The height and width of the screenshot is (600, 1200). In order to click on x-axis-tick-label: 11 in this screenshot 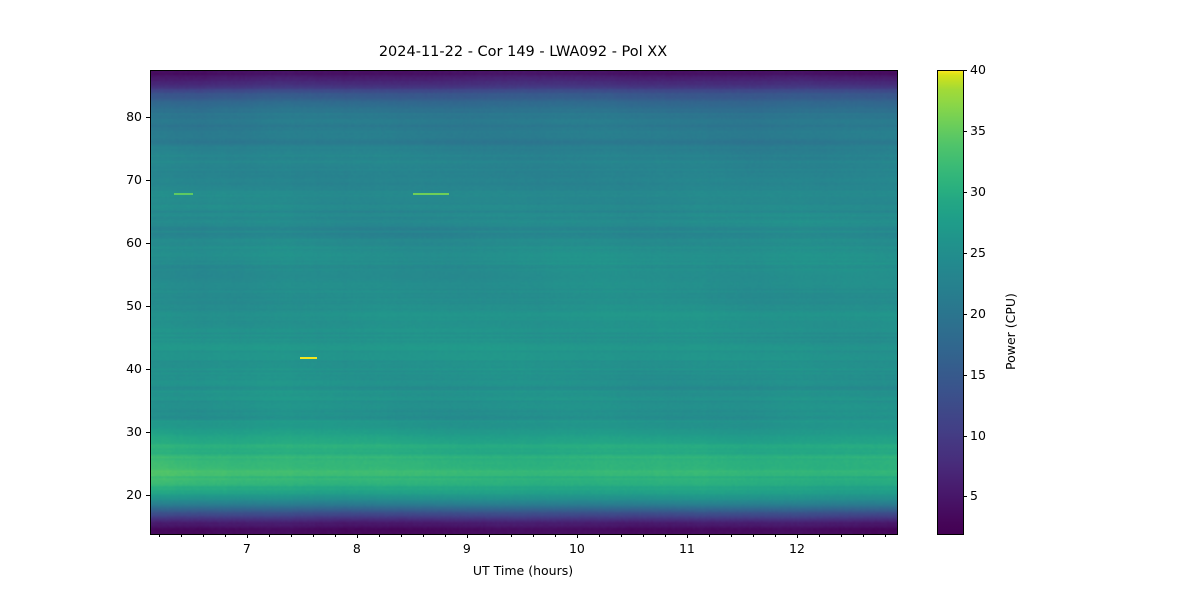, I will do `click(686, 548)`.